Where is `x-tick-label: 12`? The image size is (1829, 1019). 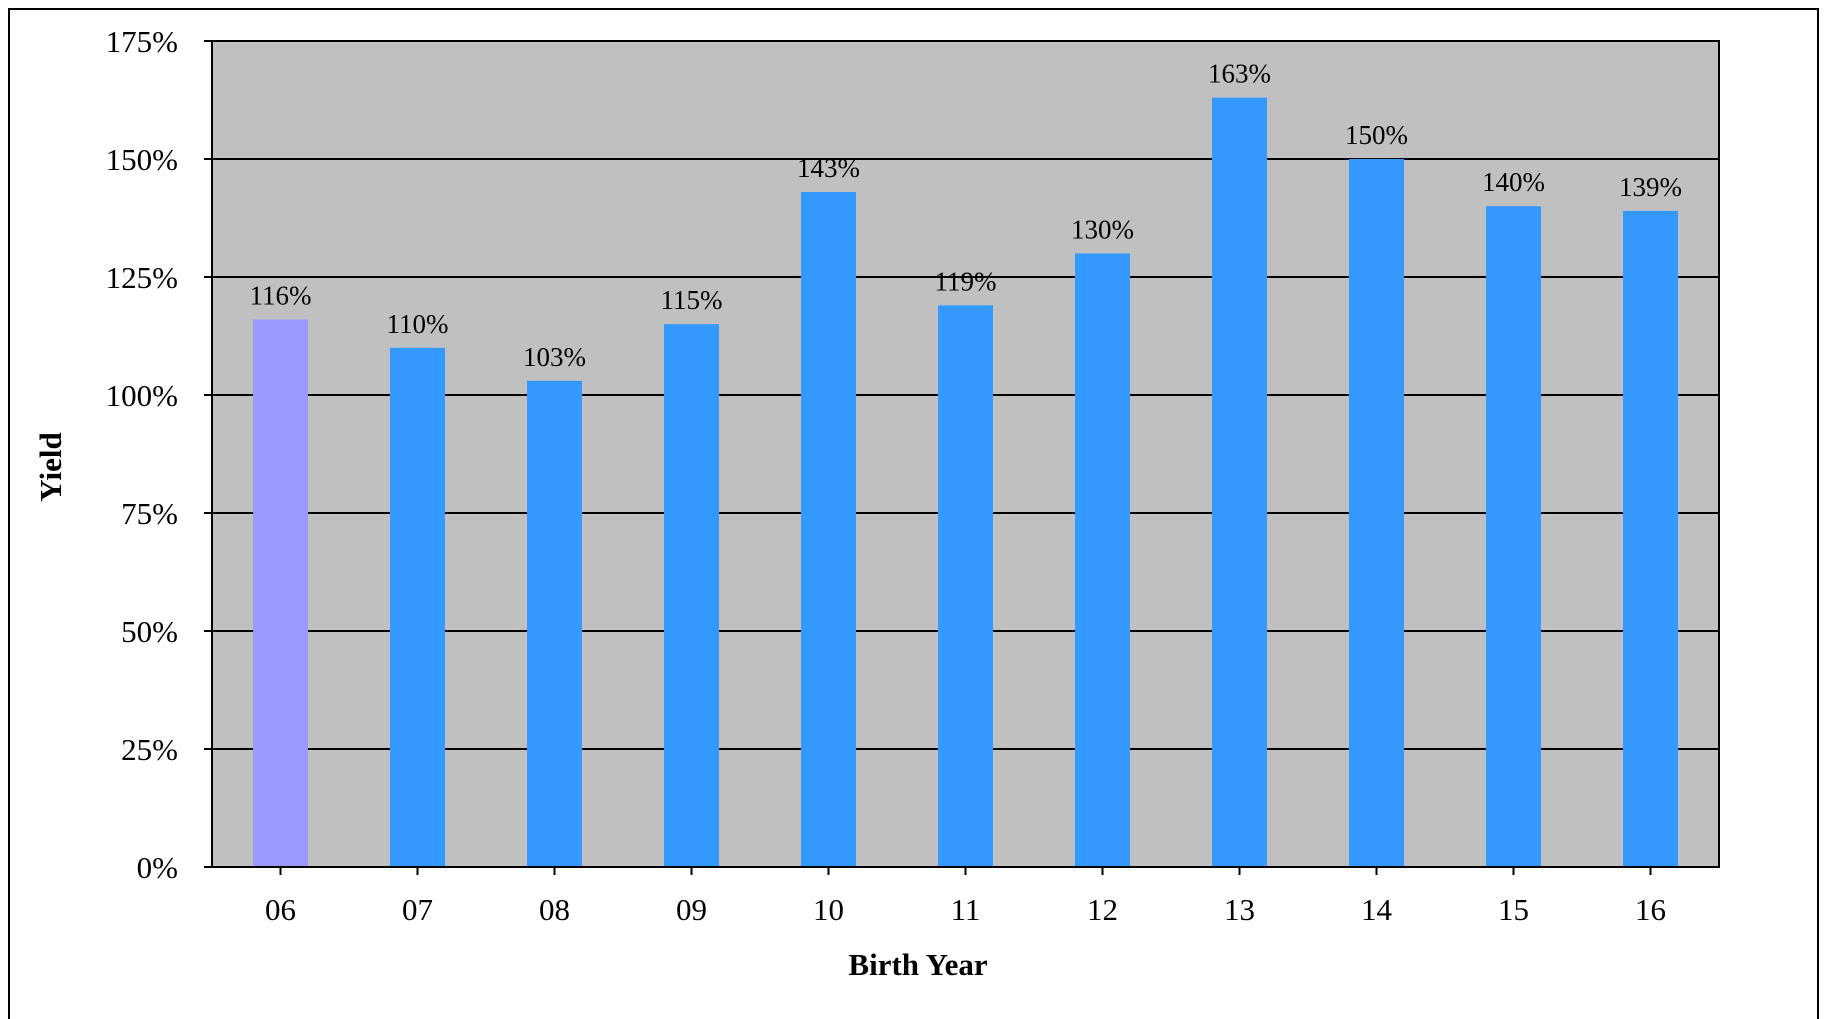
x-tick-label: 12 is located at coordinates (1102, 909).